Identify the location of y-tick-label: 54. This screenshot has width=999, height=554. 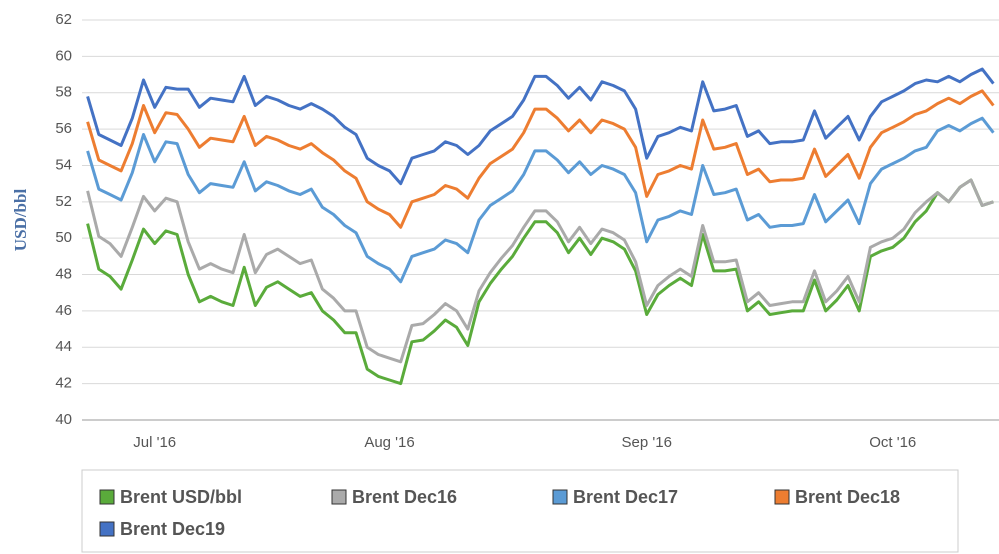
(63, 164).